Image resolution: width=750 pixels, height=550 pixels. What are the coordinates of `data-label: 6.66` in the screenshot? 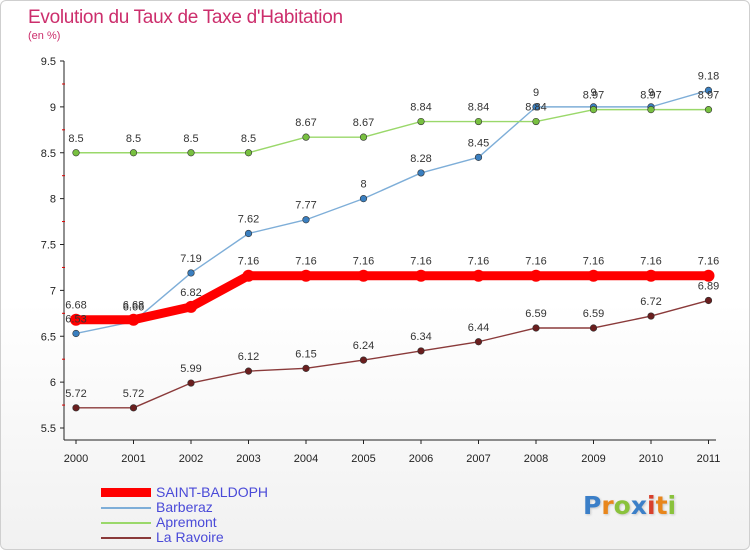 It's located at (133, 308).